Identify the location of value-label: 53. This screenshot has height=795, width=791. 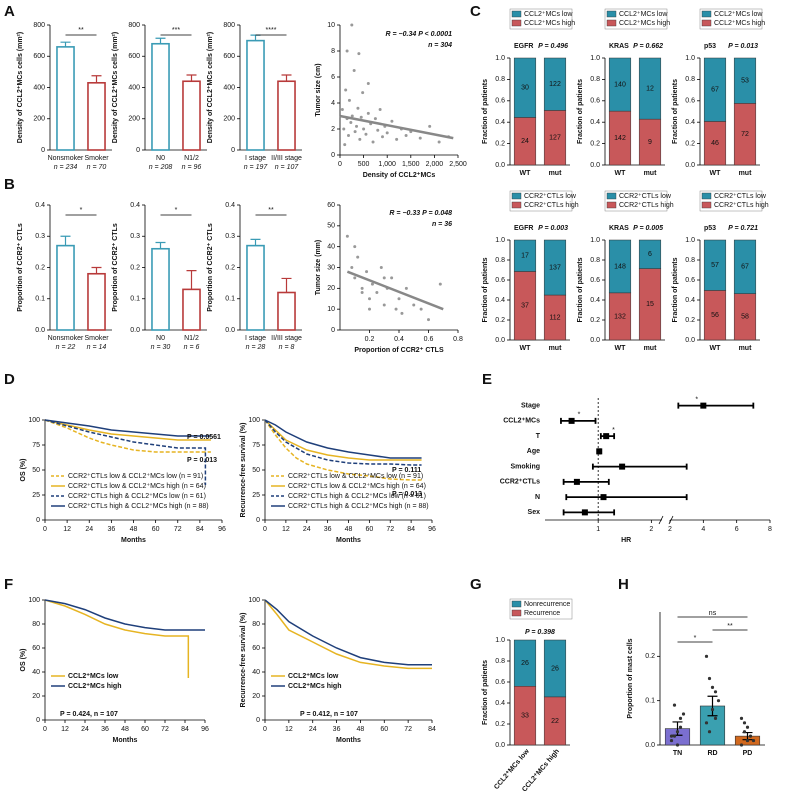
(745, 81).